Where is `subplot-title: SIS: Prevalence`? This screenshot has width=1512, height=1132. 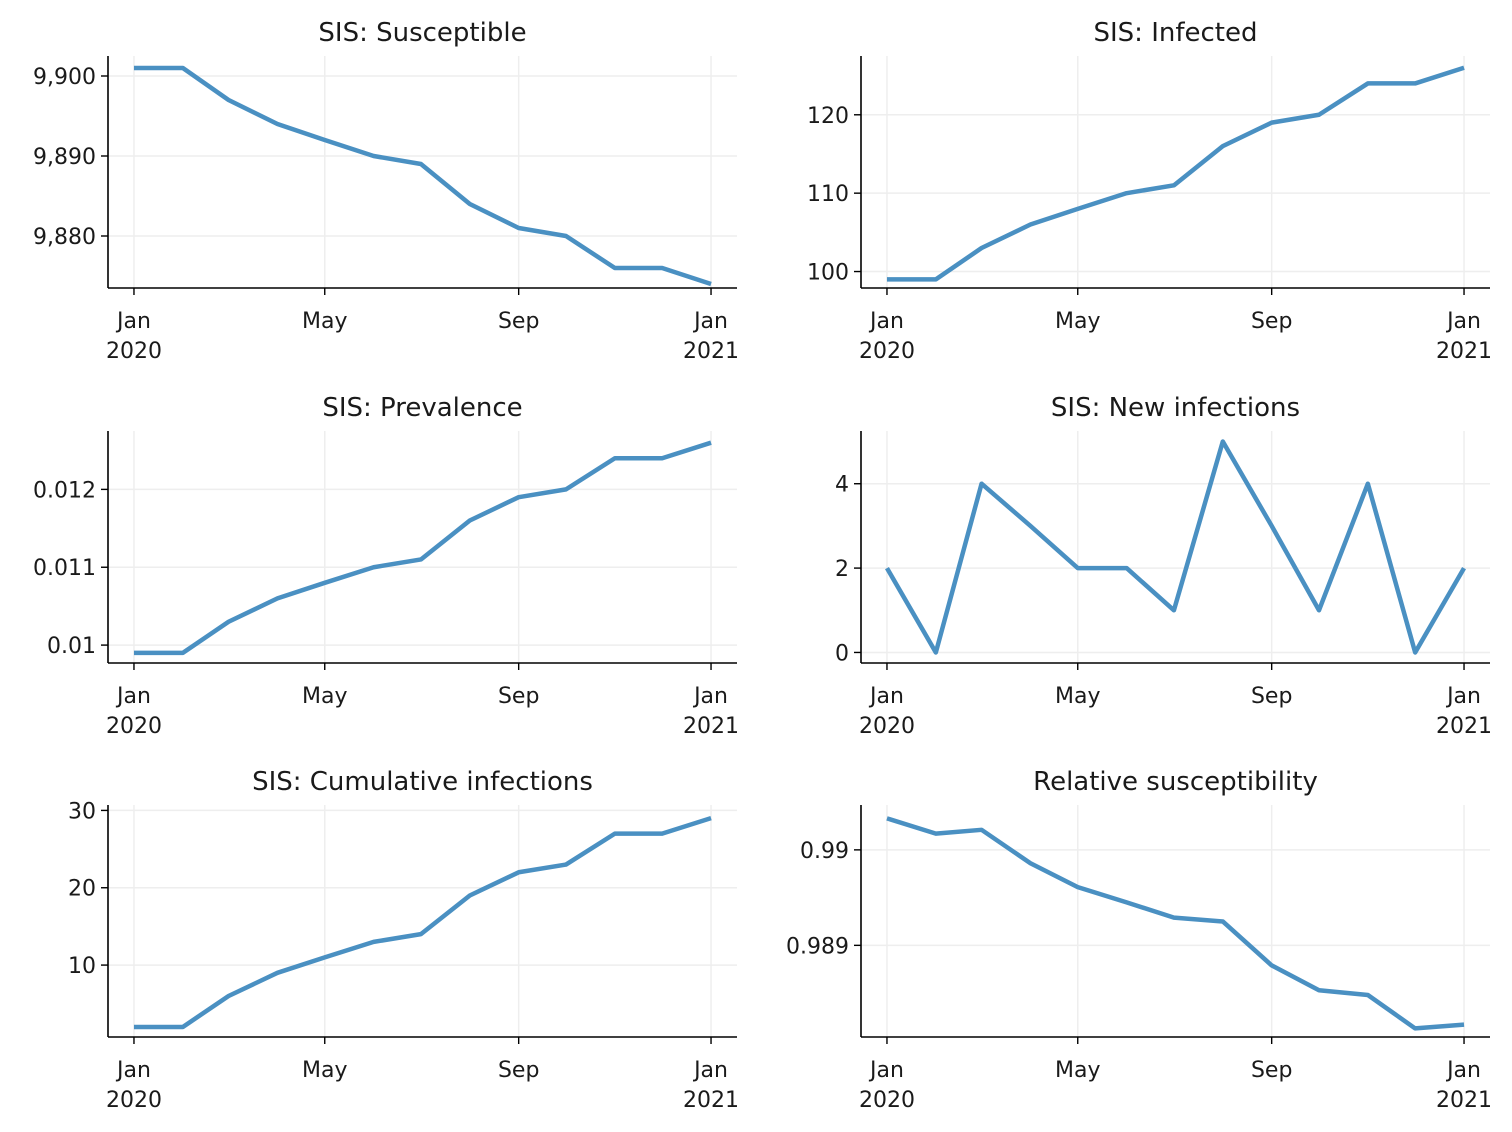
subplot-title: SIS: Prevalence is located at coordinates (422, 408).